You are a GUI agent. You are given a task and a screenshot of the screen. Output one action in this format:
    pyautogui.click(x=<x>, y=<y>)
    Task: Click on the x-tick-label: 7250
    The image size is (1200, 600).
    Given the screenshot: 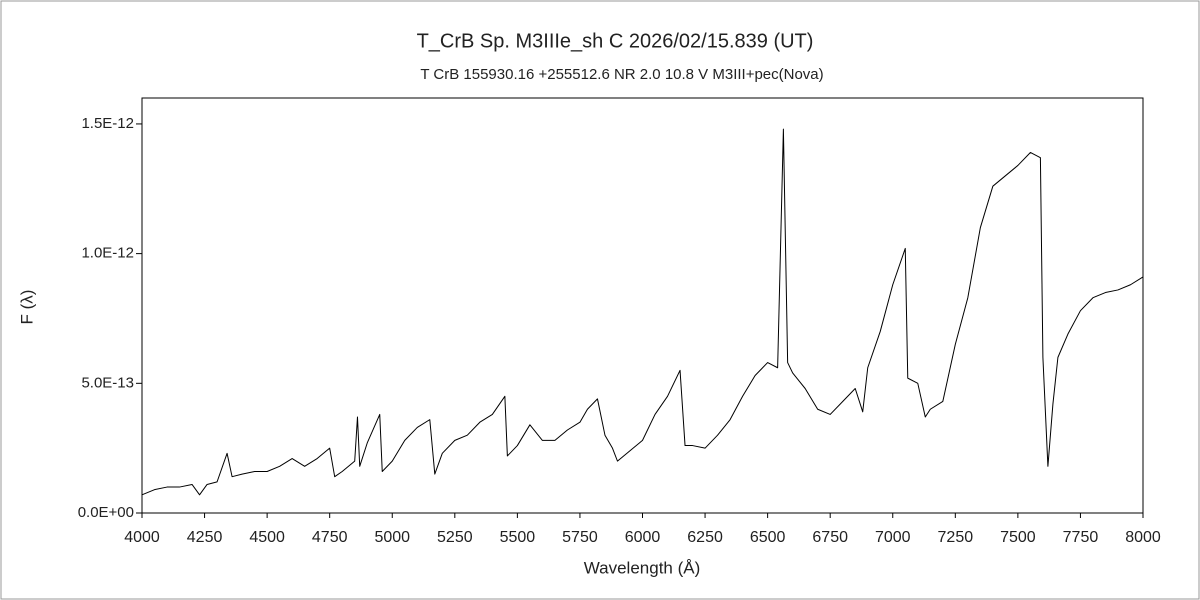 What is the action you would take?
    pyautogui.click(x=956, y=537)
    